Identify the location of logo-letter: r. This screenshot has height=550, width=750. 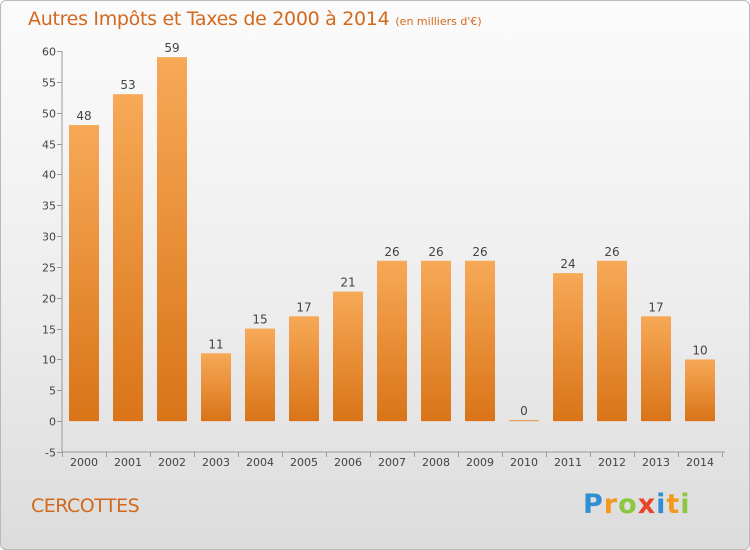
(611, 504).